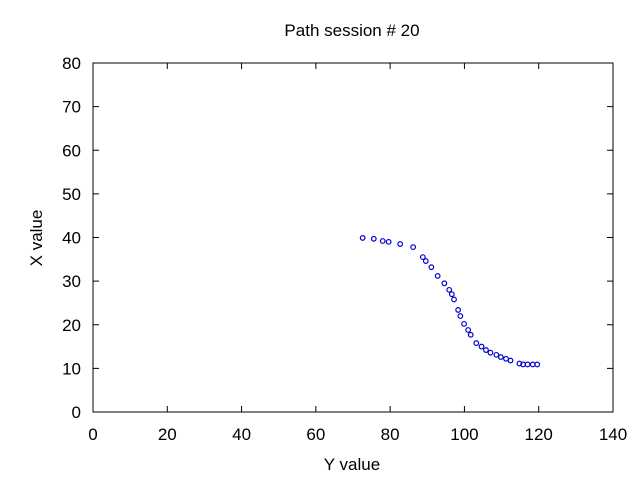 This screenshot has height=480, width=640. What do you see at coordinates (71, 325) in the screenshot?
I see `y-tick-label: 20` at bounding box center [71, 325].